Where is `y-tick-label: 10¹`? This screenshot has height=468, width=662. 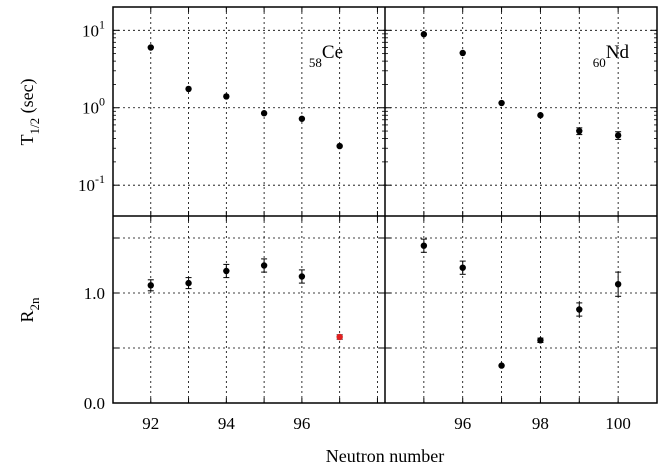
y-tick-label: 10¹ is located at coordinates (93, 28).